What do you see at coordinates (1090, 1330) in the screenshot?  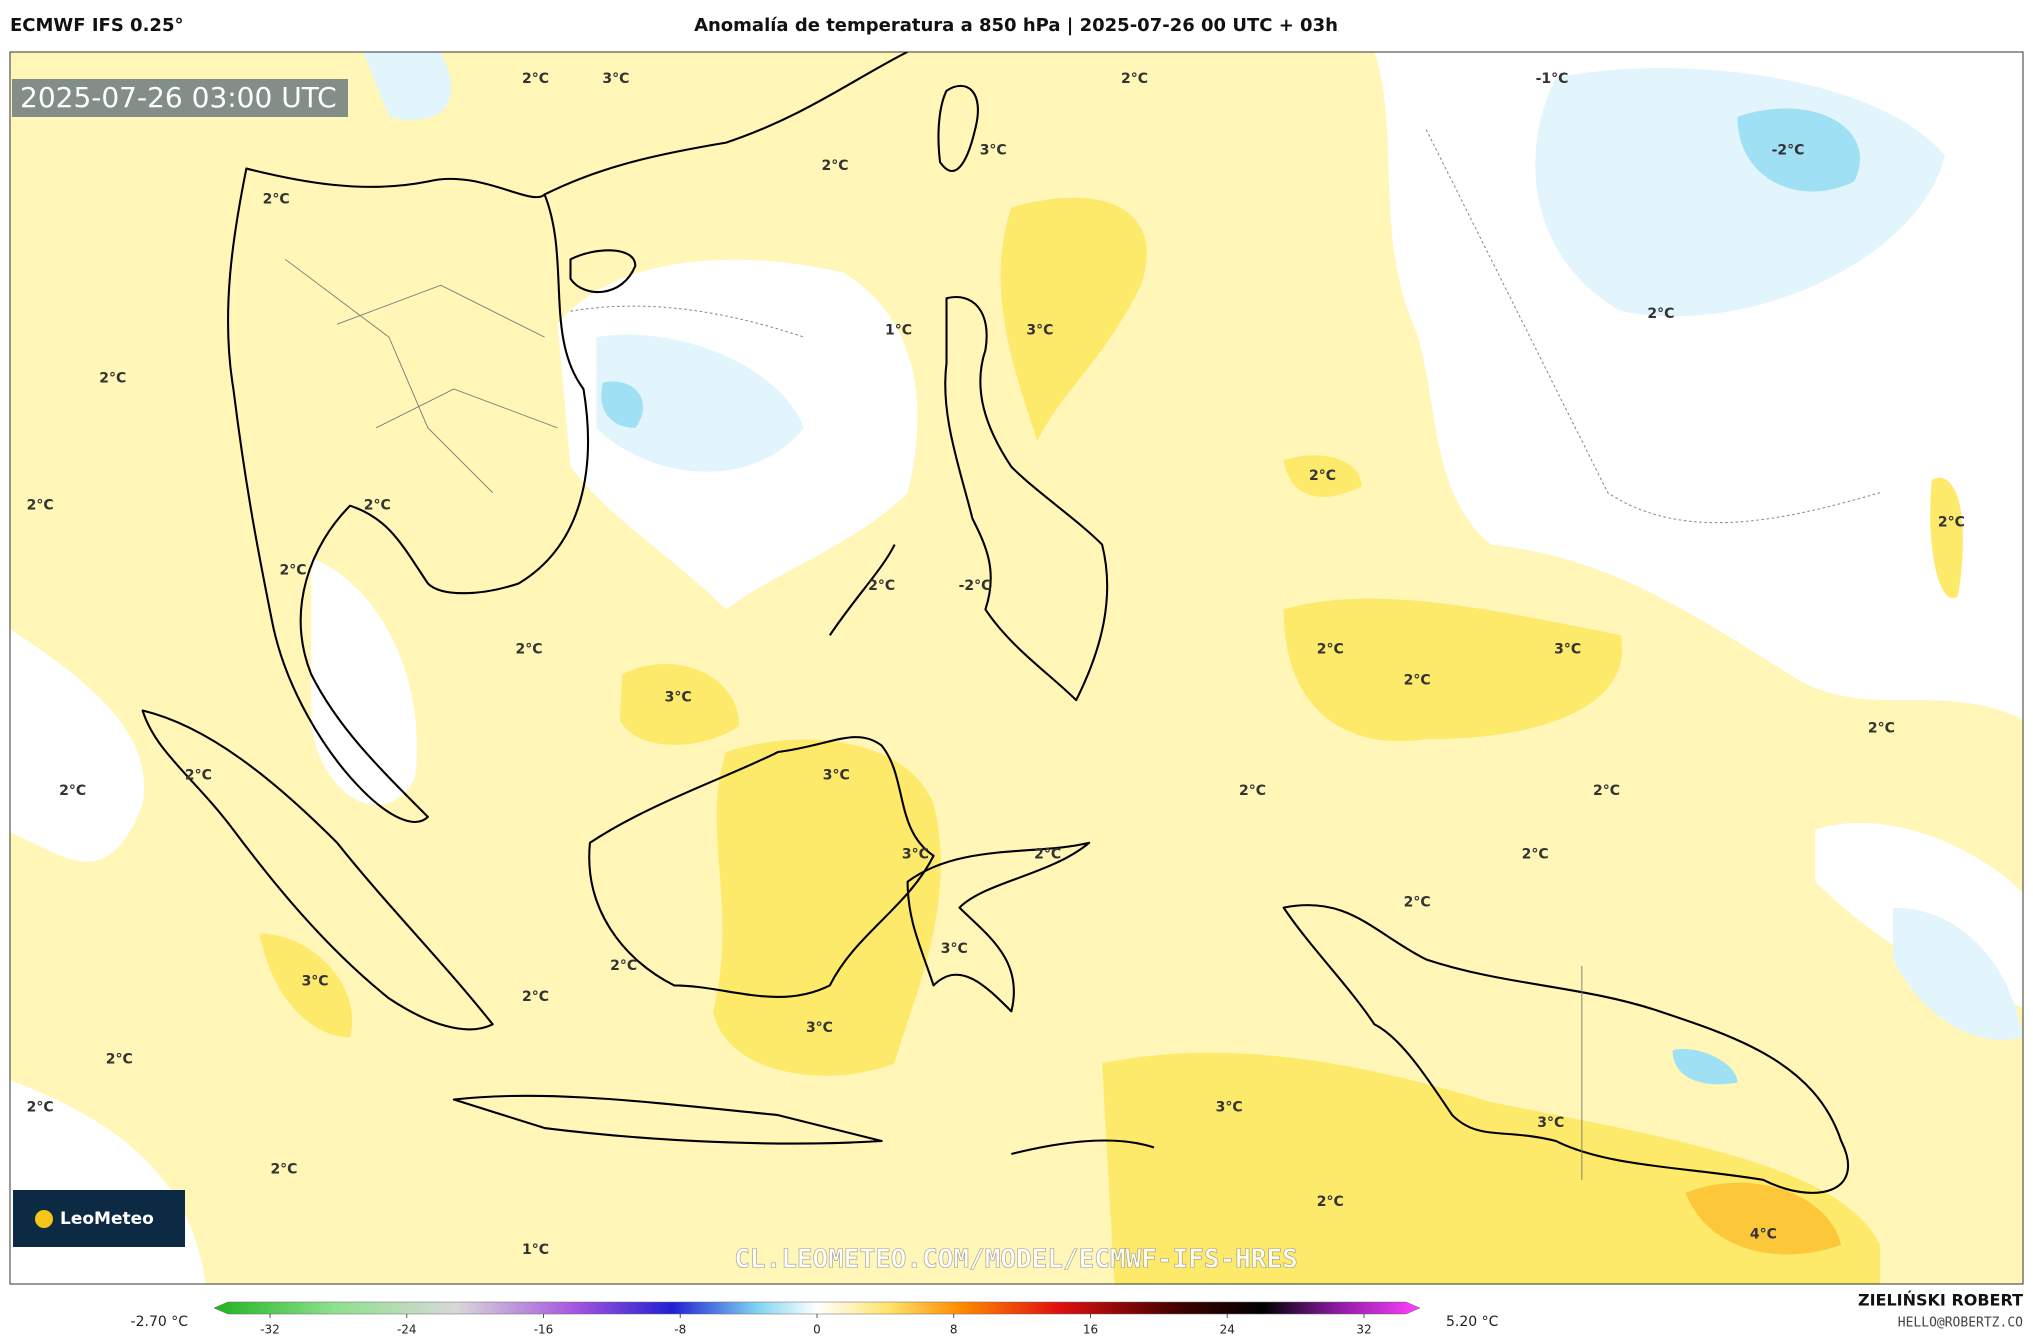 I see `colorbar-tick-label: 16` at bounding box center [1090, 1330].